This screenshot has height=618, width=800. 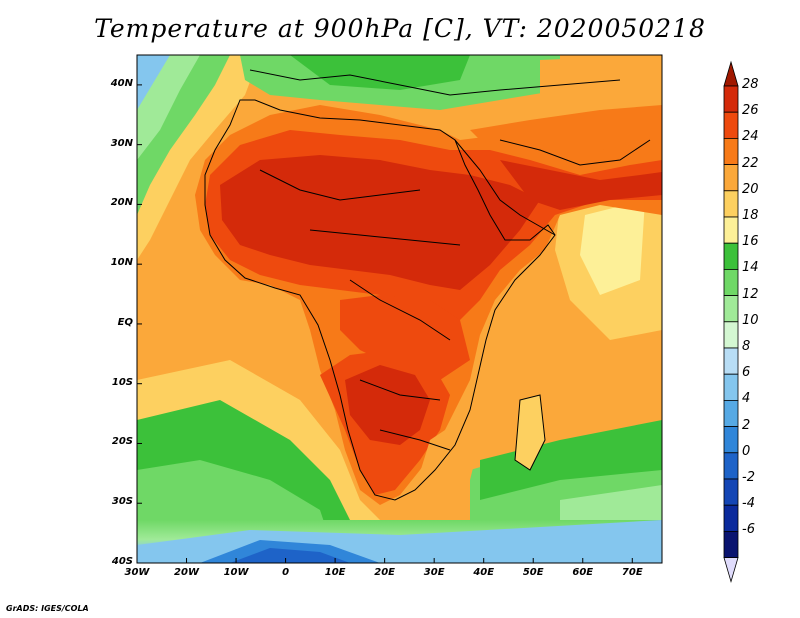 I want to click on colorbar-label: 24, so click(x=750, y=137).